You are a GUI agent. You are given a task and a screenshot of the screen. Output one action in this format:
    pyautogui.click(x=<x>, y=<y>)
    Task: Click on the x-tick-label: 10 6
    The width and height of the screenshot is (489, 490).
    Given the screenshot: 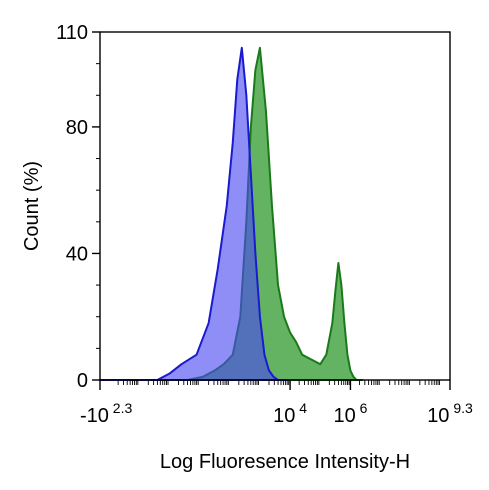 What is the action you would take?
    pyautogui.click(x=350, y=413)
    